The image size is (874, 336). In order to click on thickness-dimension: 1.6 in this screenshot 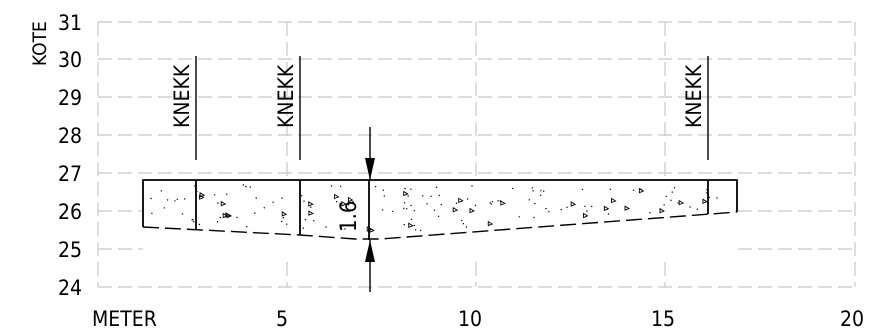, I will do `click(356, 209)`.